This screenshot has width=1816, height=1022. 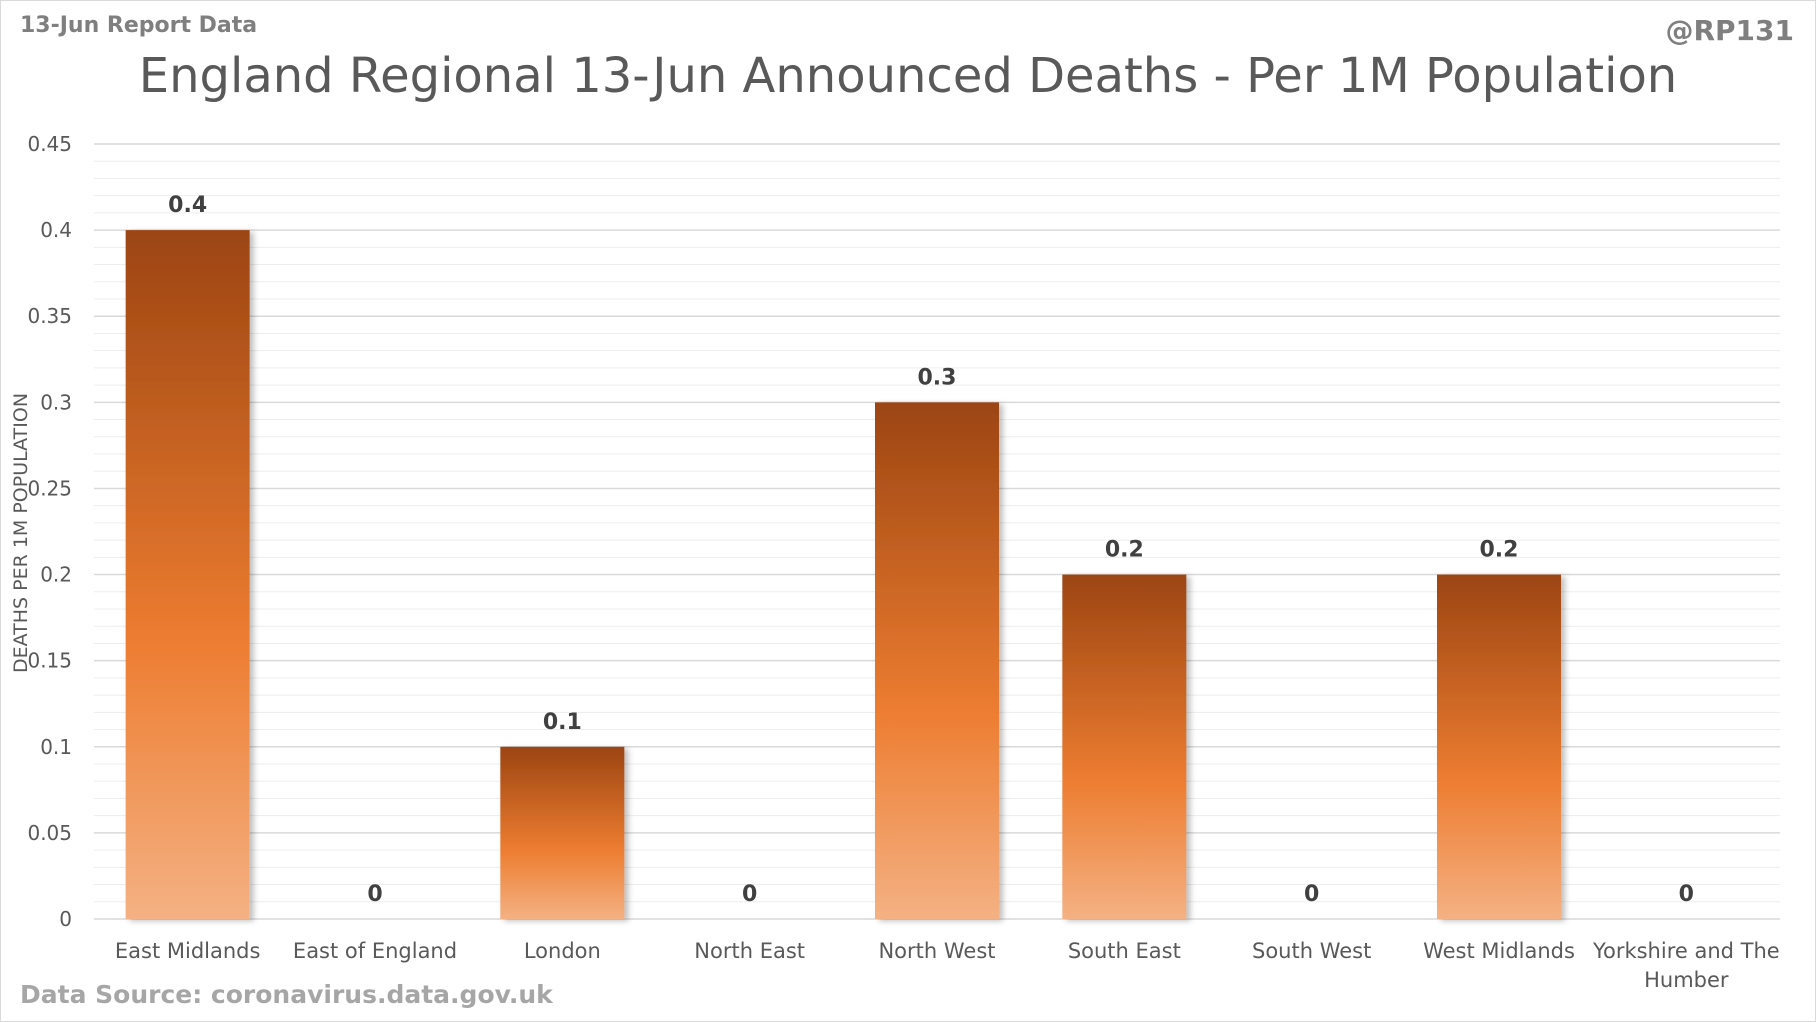 I want to click on y-tick-label: 0.4, so click(x=56, y=230).